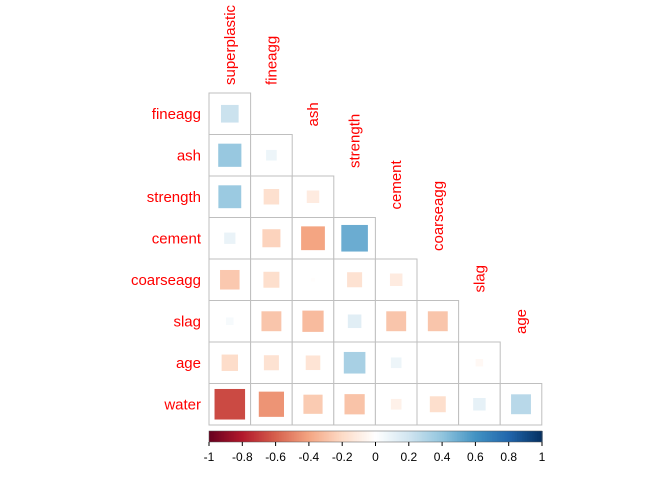 This screenshot has width=672, height=480. What do you see at coordinates (309, 457) in the screenshot?
I see `colorbar-tick-label: -0.4` at bounding box center [309, 457].